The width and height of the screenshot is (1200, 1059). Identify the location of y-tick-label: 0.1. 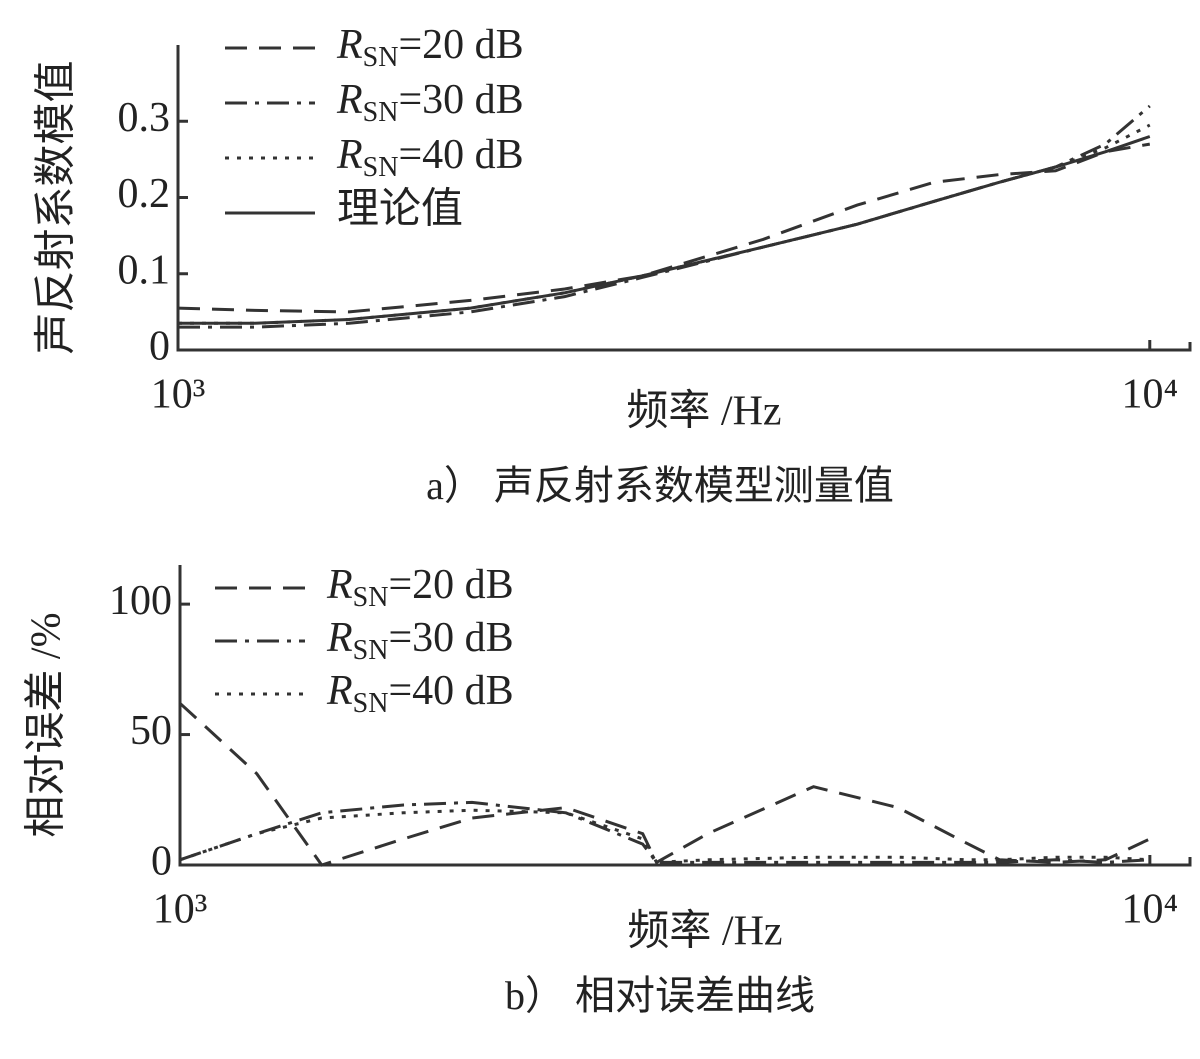
(144, 270).